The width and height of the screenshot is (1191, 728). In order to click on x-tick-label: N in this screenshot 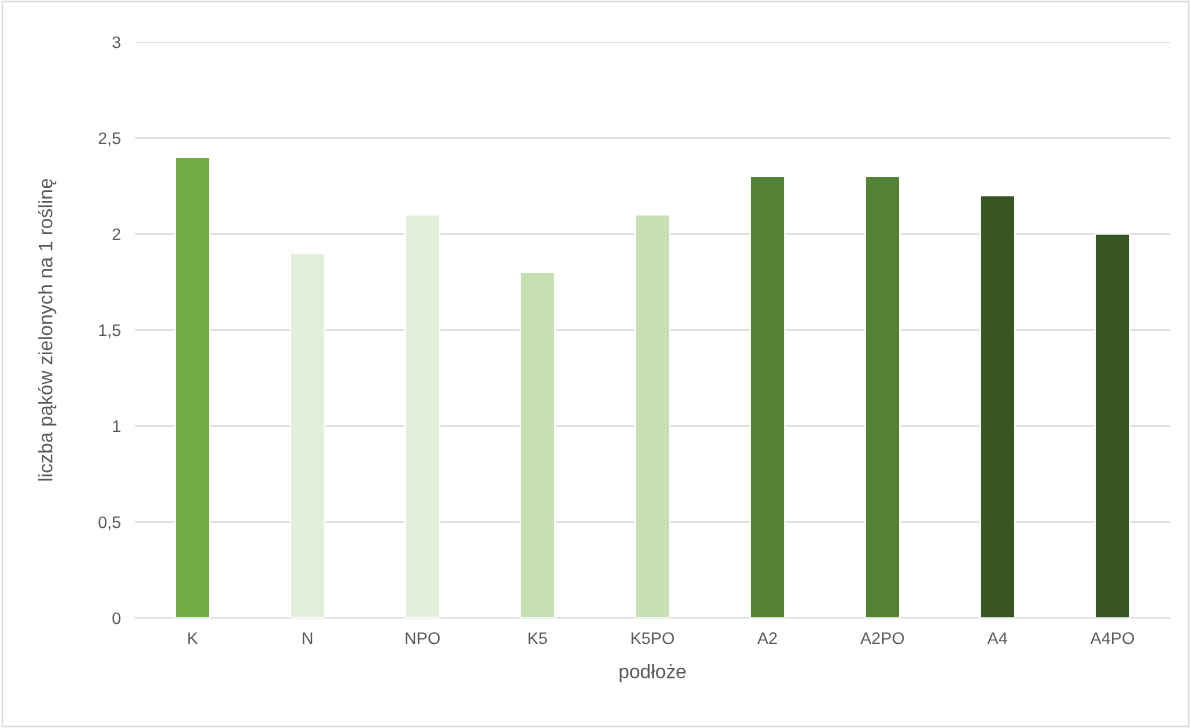, I will do `click(307, 638)`.